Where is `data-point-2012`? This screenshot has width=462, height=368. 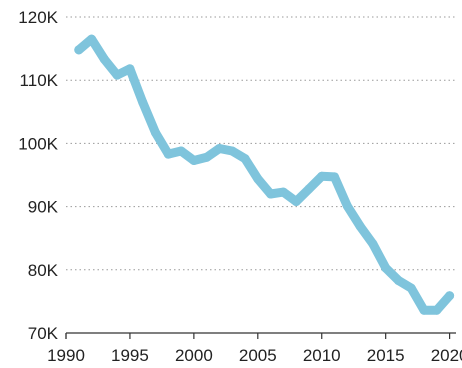 data-point-2012 is located at coordinates (347, 206).